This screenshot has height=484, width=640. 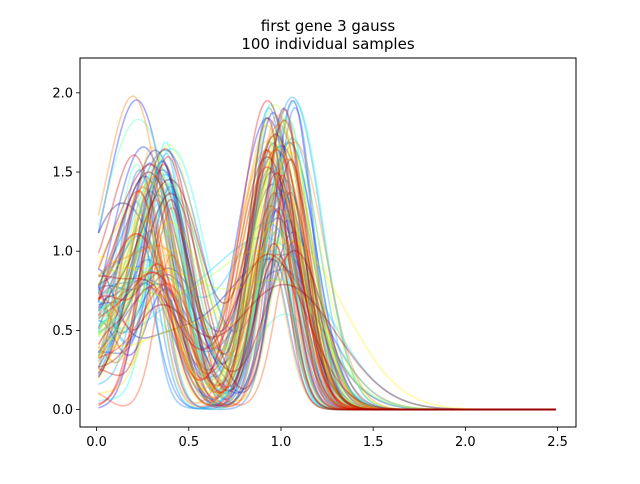 I want to click on y-tick-label: 1.0, so click(x=62, y=252).